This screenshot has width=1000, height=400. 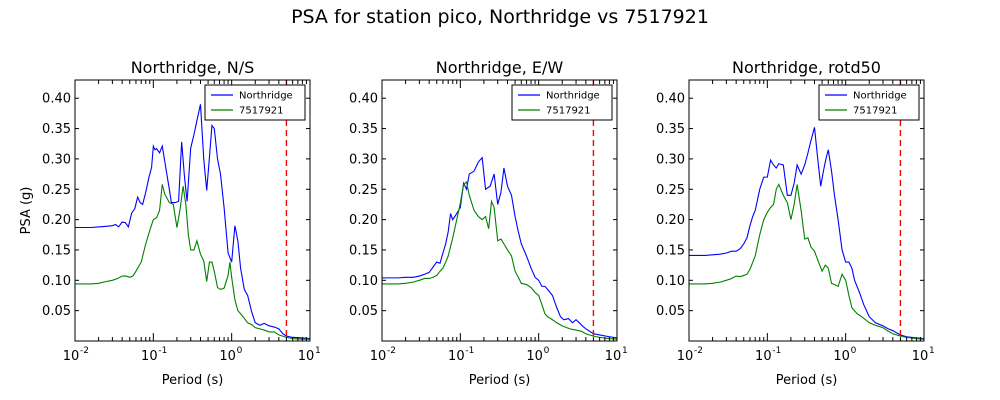 I want to click on subplot-title: Northridge, E/W, so click(x=500, y=67).